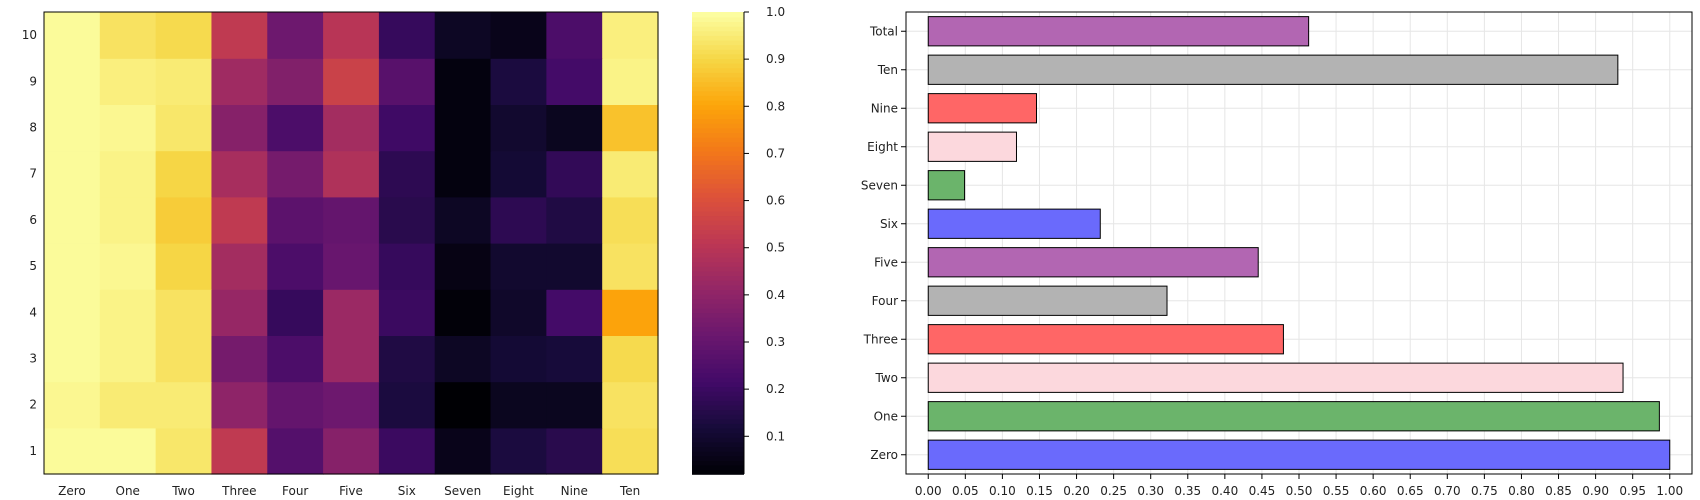  What do you see at coordinates (128, 491) in the screenshot?
I see `heatmap-x-tick-label: One` at bounding box center [128, 491].